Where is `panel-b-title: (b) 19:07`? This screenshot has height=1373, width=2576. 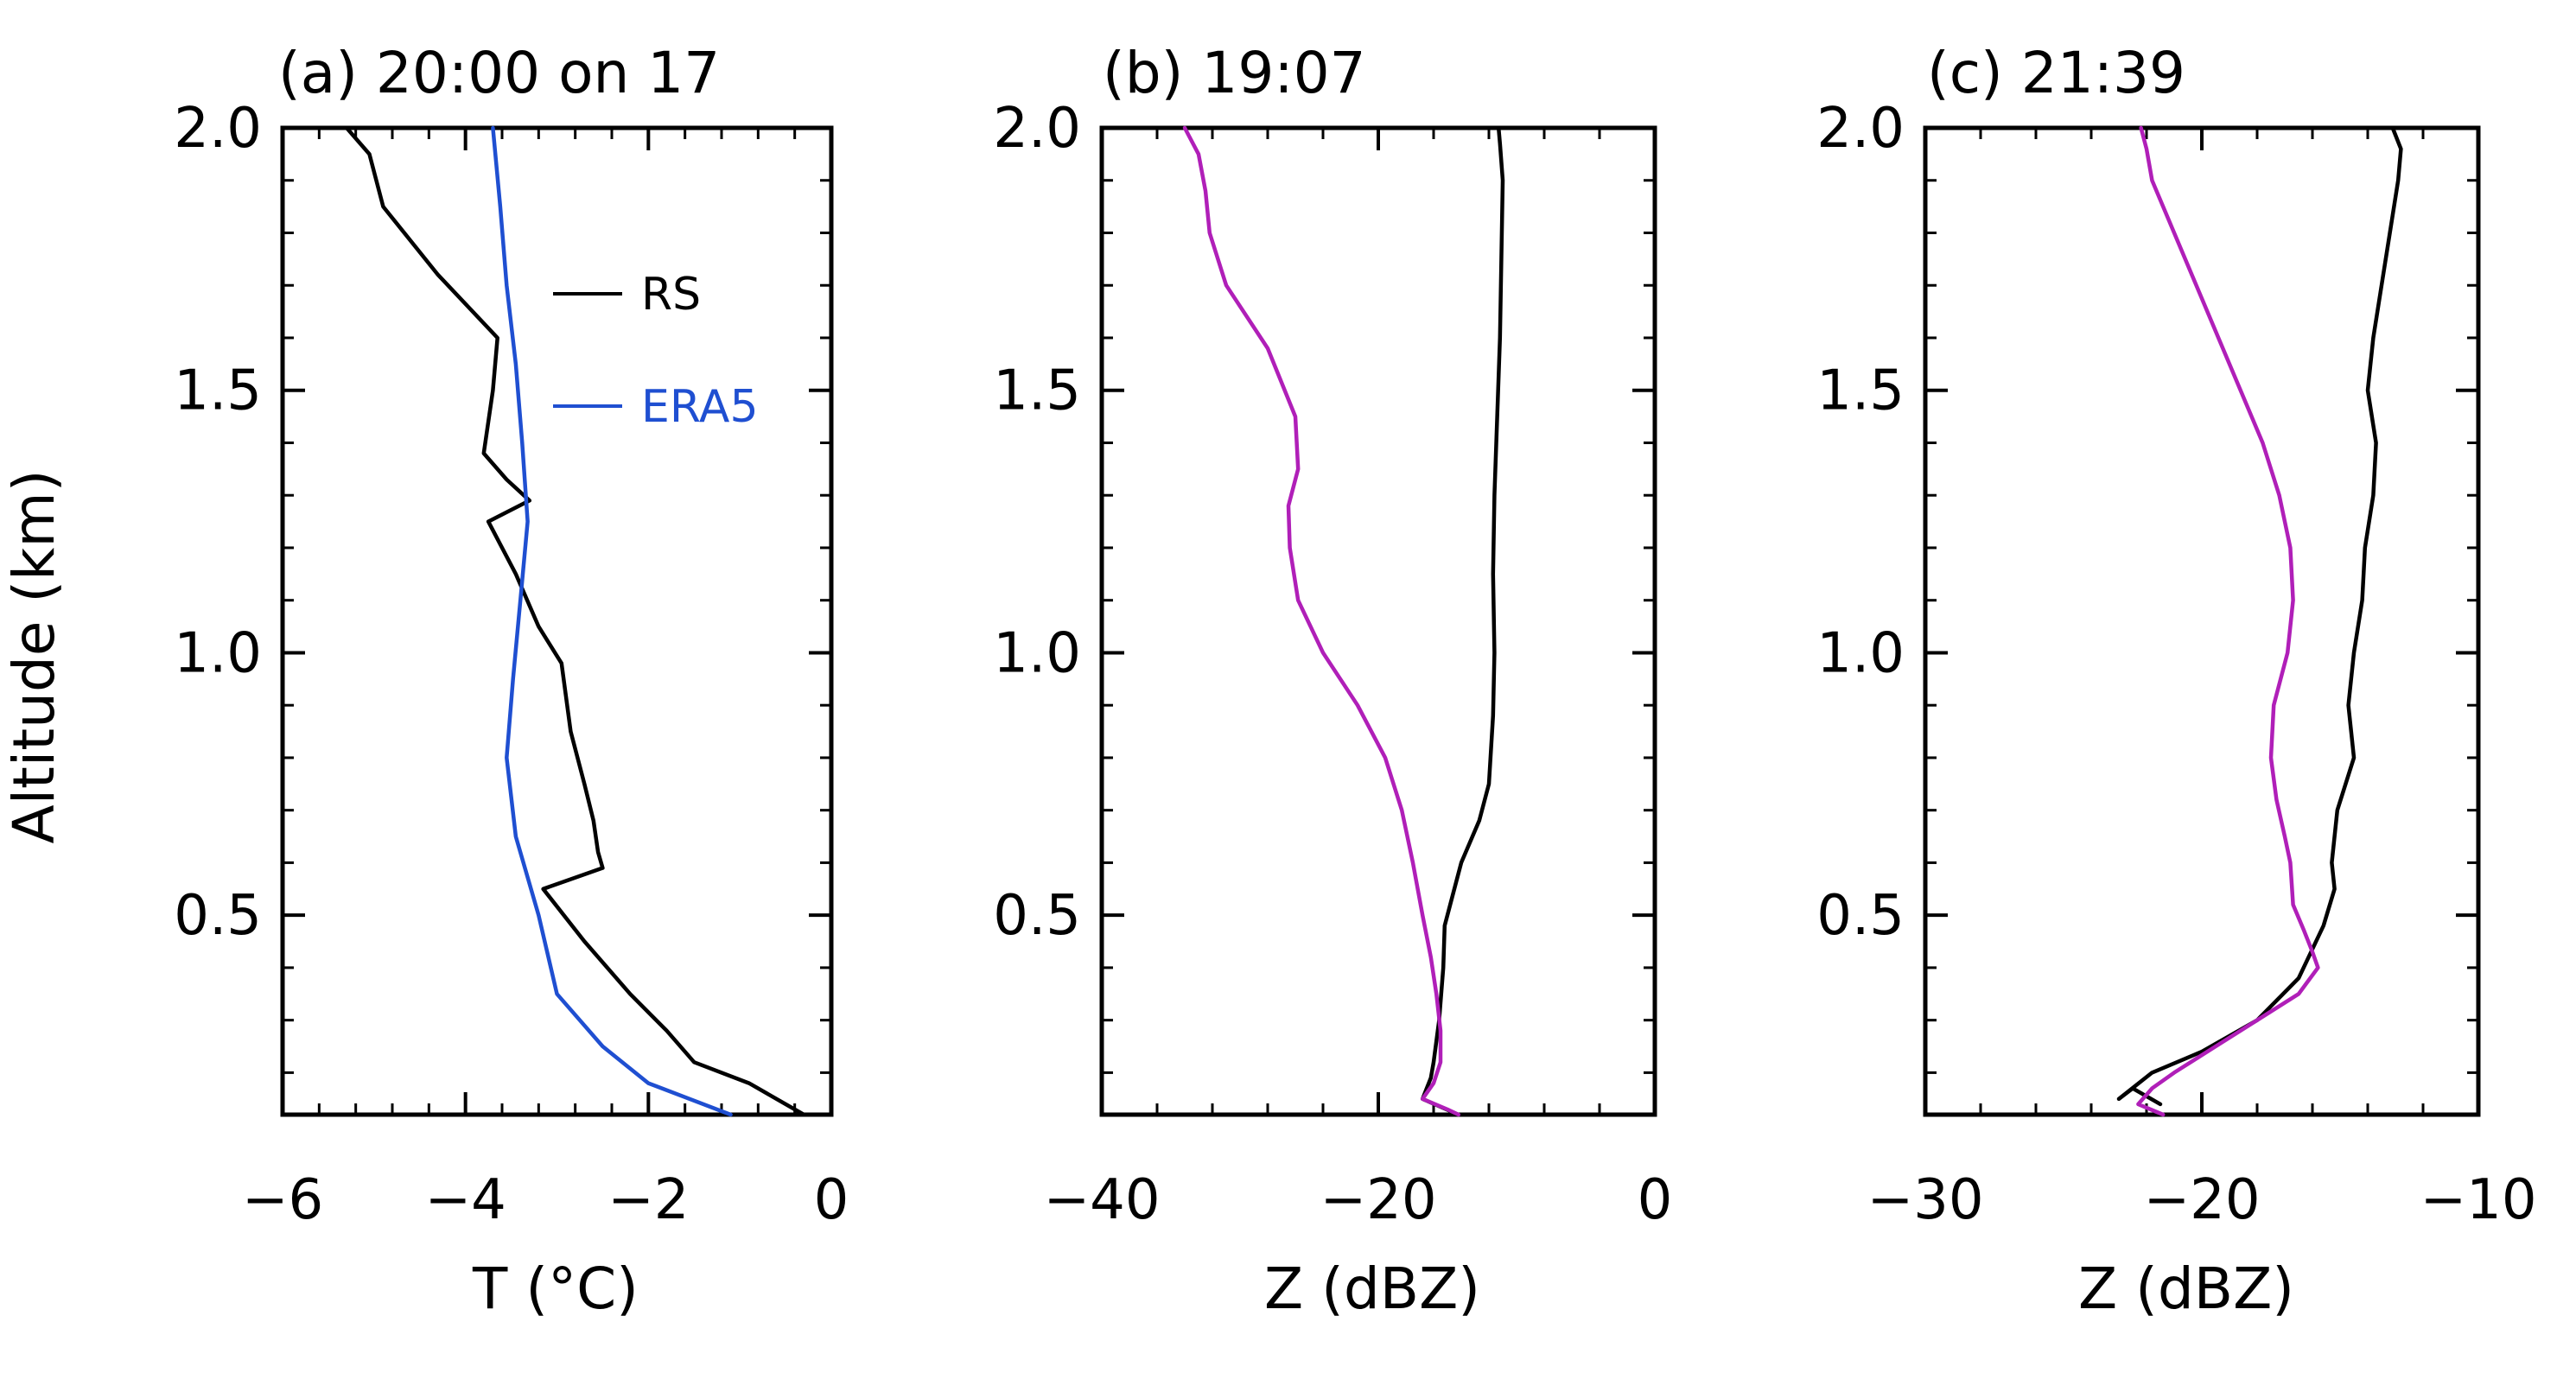 panel-b-title: (b) 19:07 is located at coordinates (1235, 73).